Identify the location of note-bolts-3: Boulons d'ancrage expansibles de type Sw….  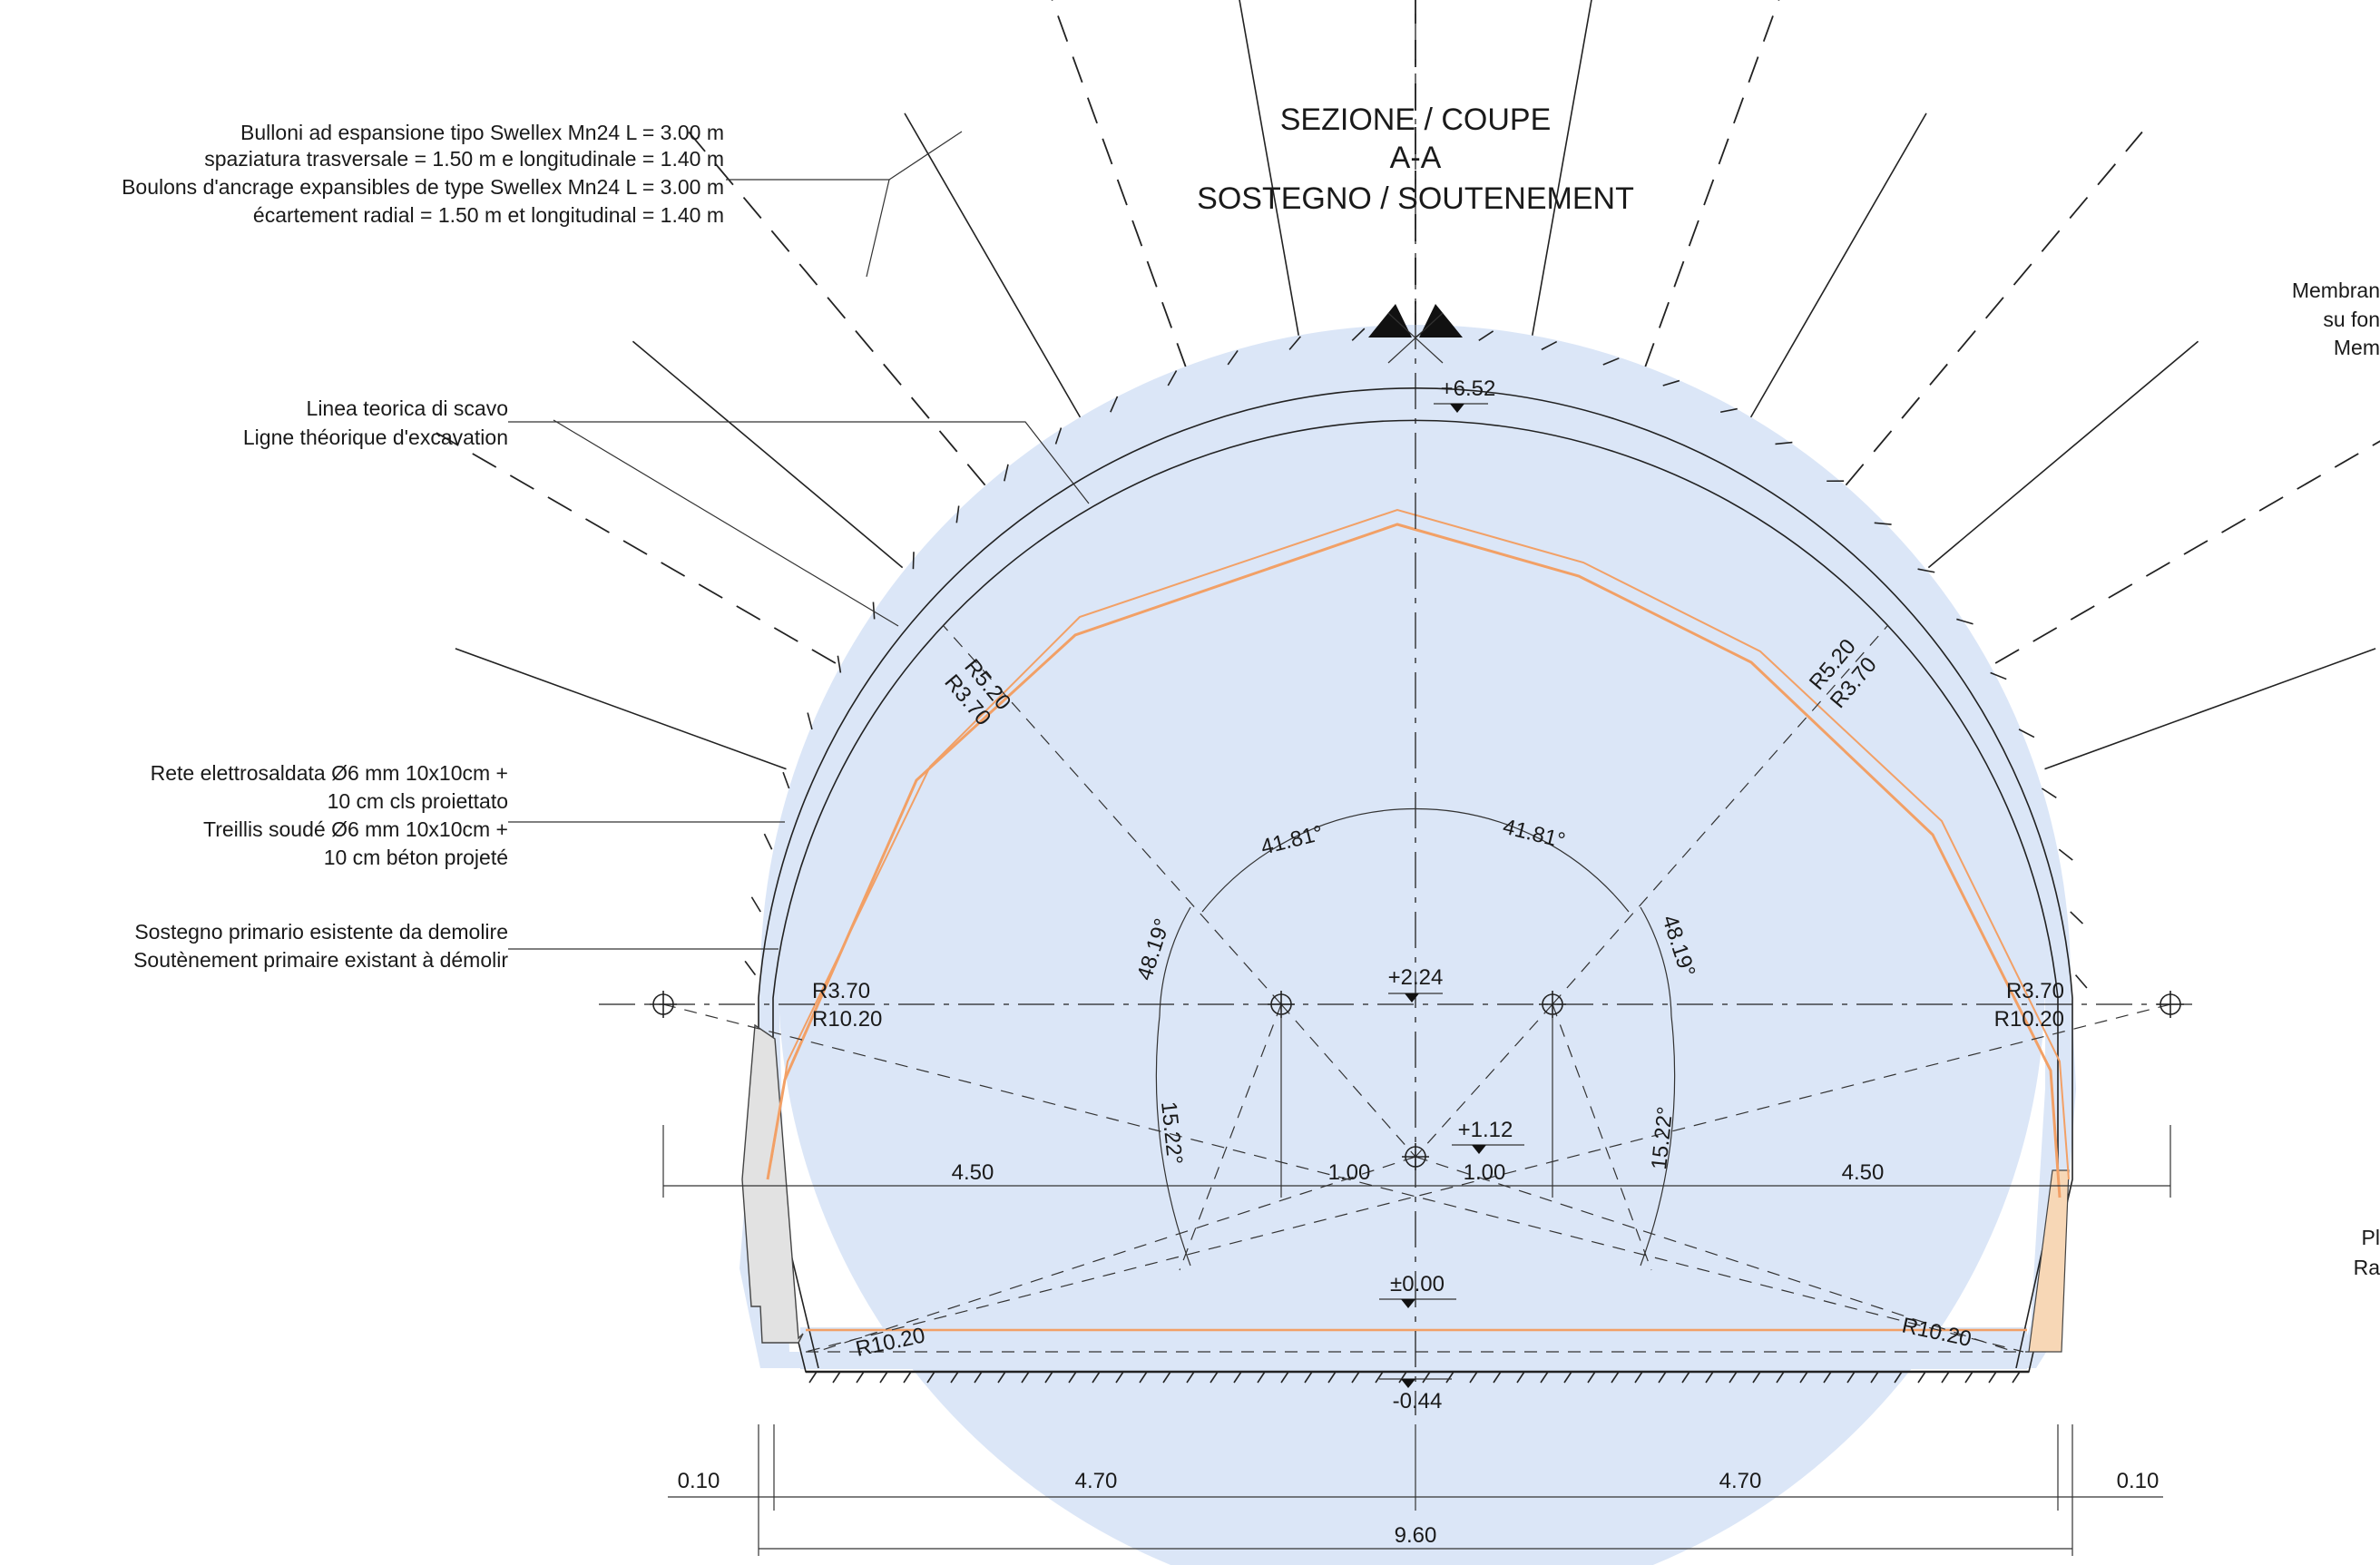
(423, 187).